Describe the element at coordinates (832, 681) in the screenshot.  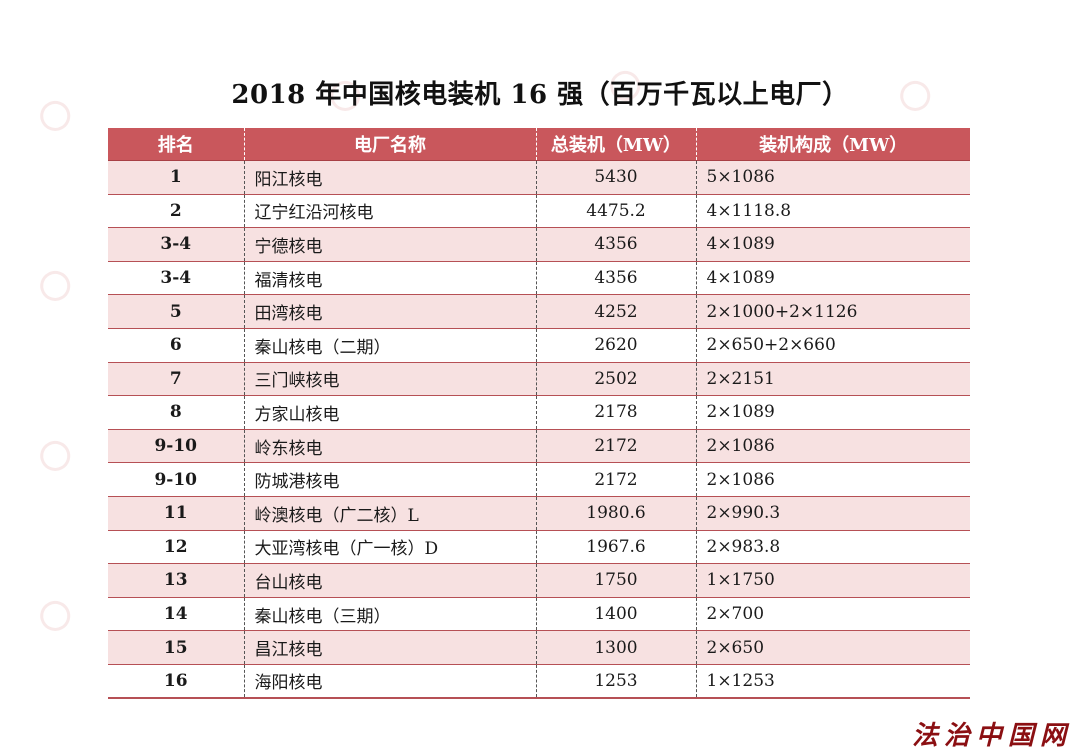
I see `unit-composition-cell: 1×1253` at that location.